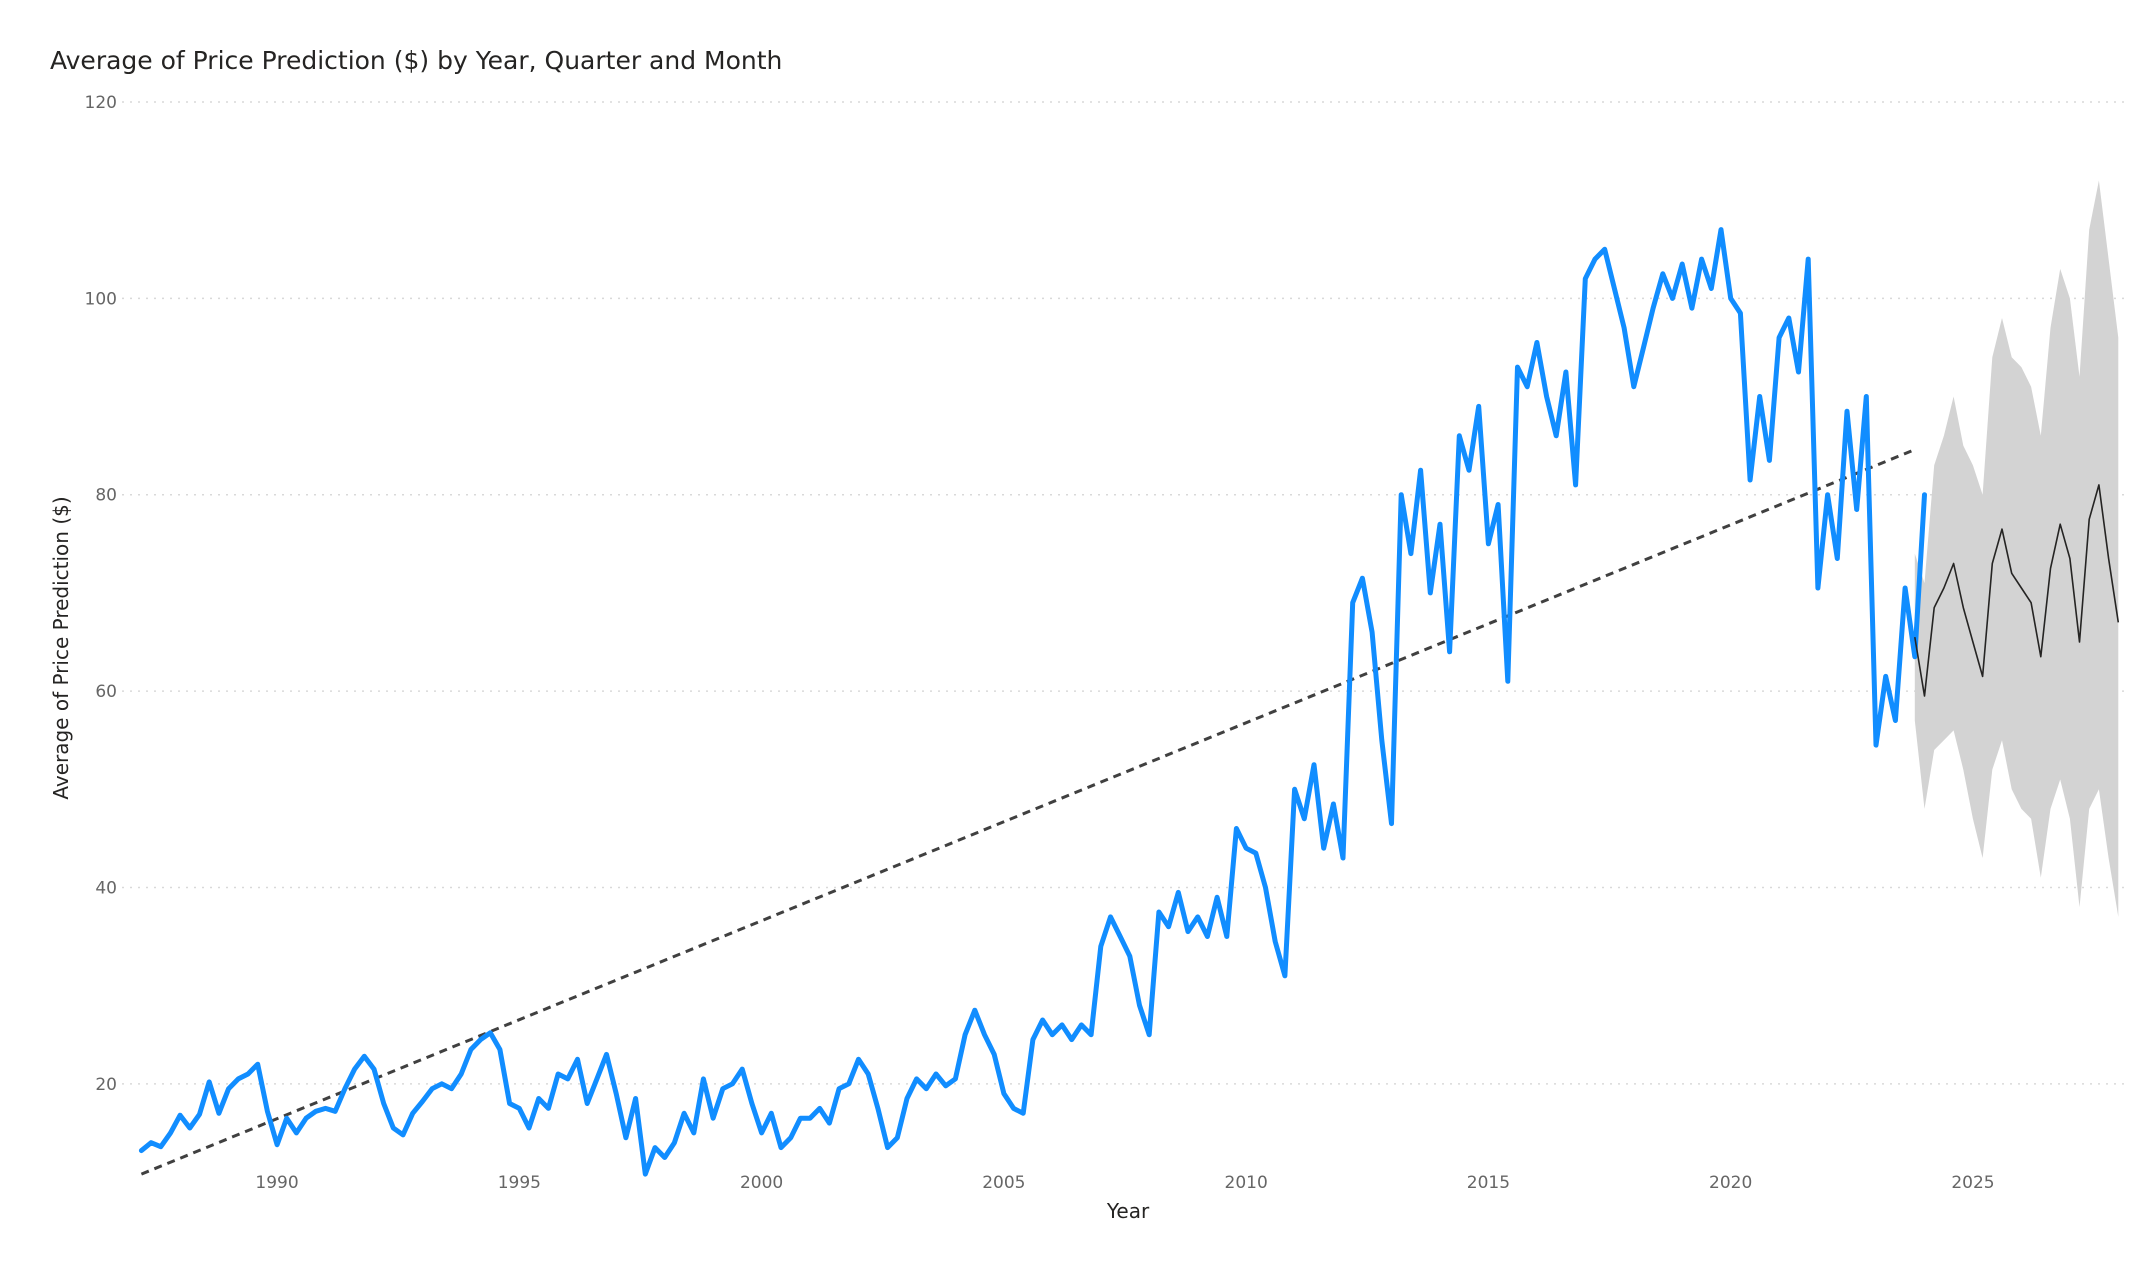 This screenshot has height=1275, width=2150. I want to click on x-tick-label: 1990, so click(276, 1183).